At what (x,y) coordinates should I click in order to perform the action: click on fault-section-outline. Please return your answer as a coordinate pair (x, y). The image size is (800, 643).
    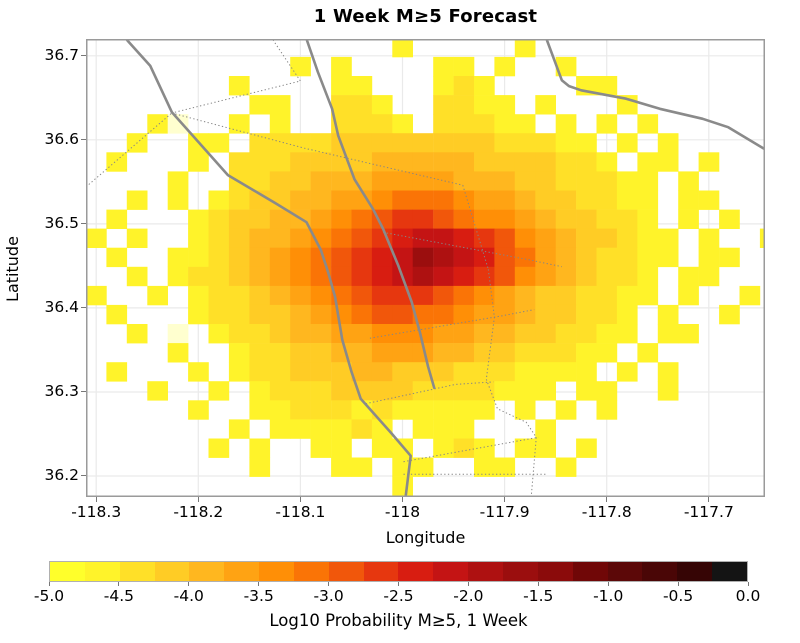
    Looking at the image, I should click on (129, 150).